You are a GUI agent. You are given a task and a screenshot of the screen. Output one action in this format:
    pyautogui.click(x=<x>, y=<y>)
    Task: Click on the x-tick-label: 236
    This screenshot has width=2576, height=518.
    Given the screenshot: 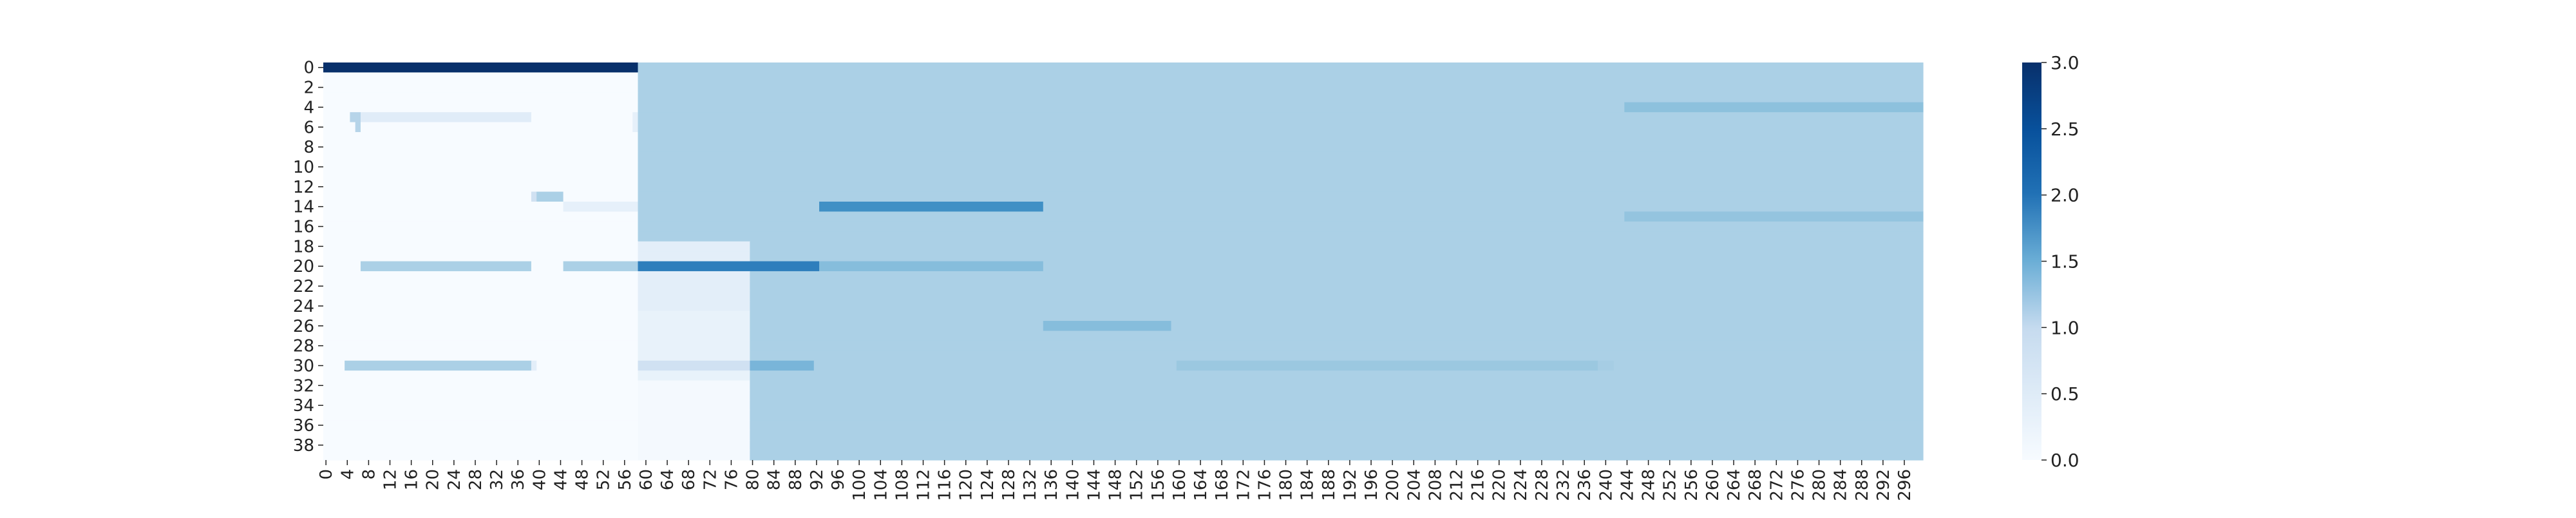 What is the action you would take?
    pyautogui.click(x=1585, y=485)
    